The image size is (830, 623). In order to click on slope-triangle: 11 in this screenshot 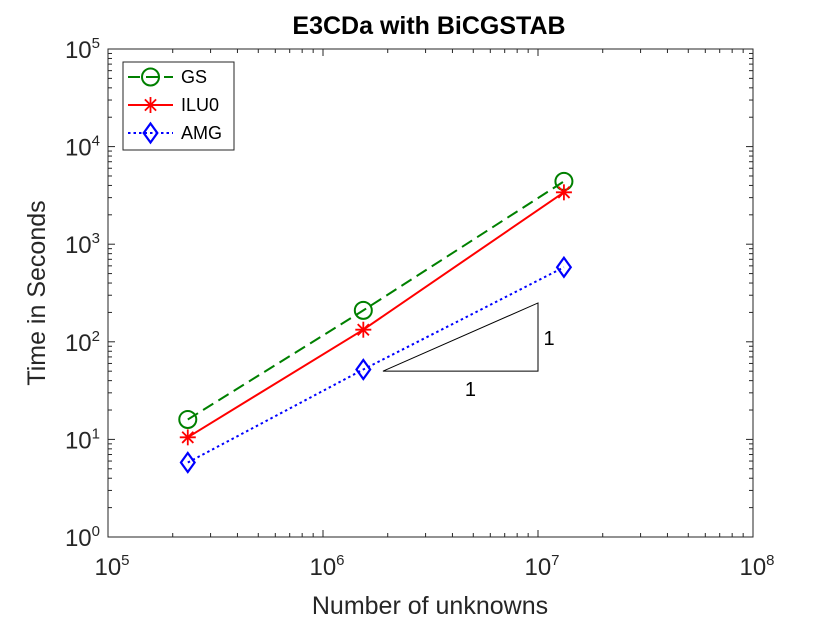, I will do `click(468, 351)`.